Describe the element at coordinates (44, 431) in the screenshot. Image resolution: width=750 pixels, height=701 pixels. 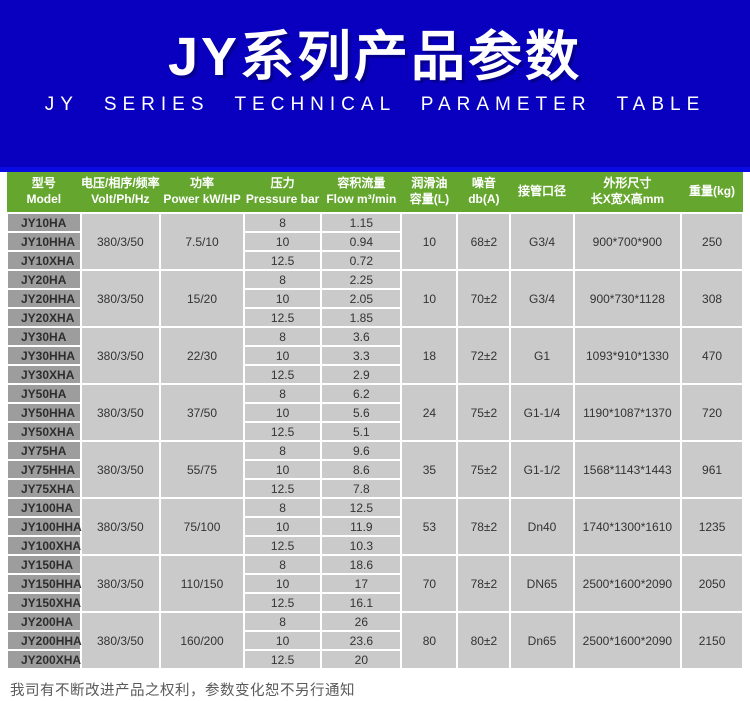
I see `model-cell: JY50XHA` at that location.